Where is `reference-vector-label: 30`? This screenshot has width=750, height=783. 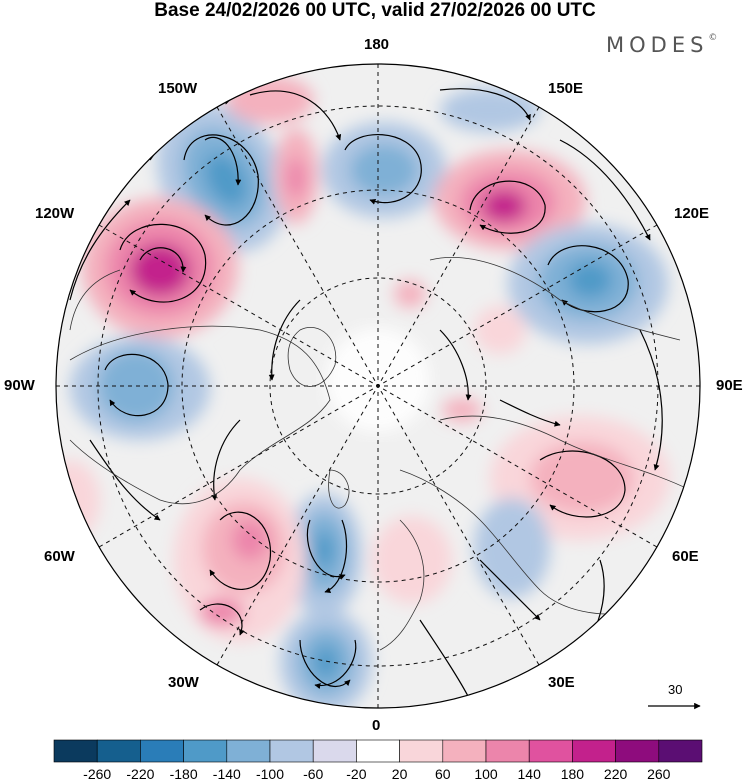 reference-vector-label: 30 is located at coordinates (675, 689).